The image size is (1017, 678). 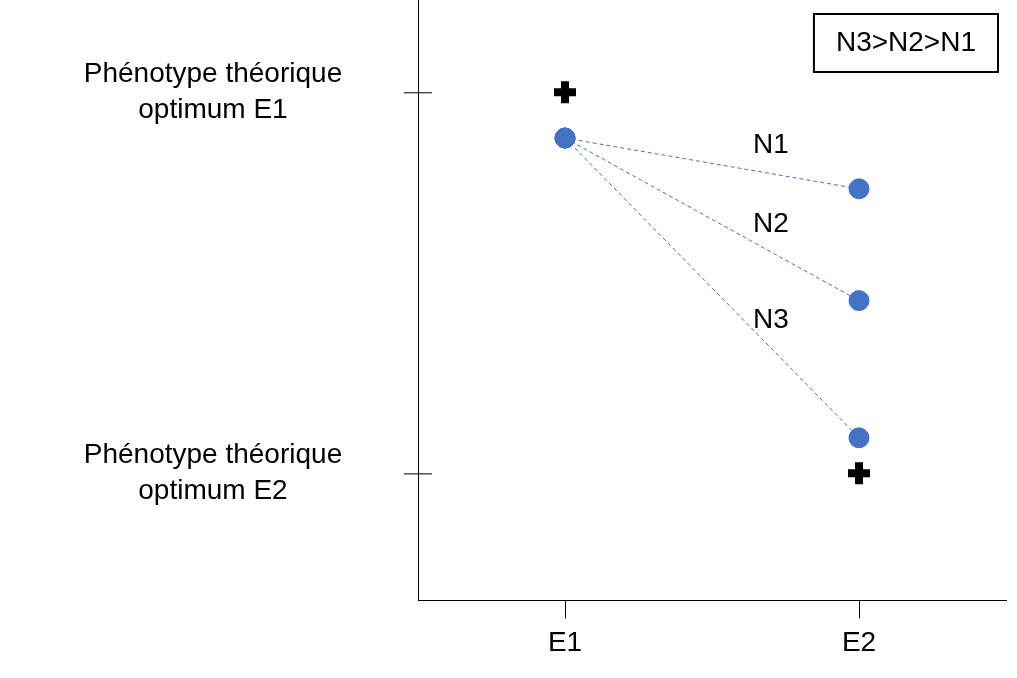 I want to click on series-label: N3, so click(x=770, y=318).